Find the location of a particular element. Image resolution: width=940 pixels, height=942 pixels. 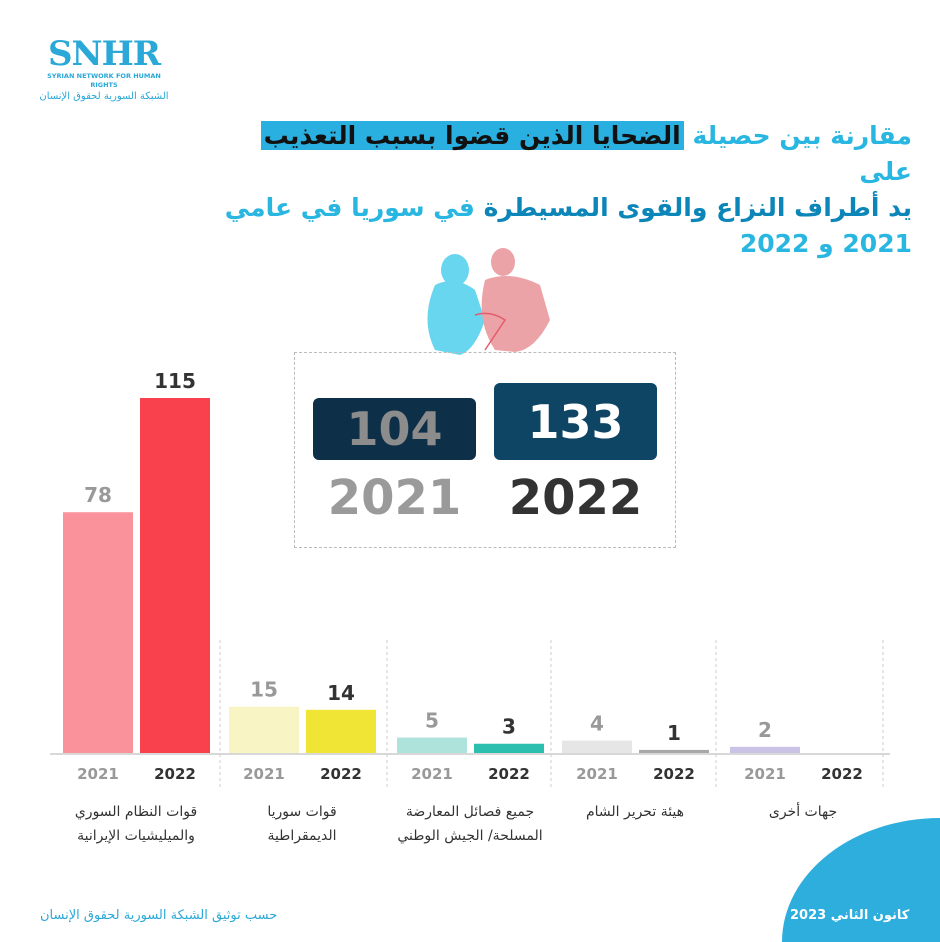

data-label: 1 is located at coordinates (674, 733).